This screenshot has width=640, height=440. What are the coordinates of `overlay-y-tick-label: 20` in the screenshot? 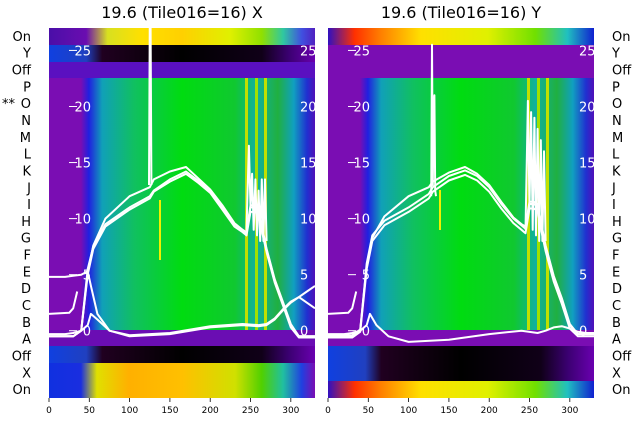 It's located at (82, 107).